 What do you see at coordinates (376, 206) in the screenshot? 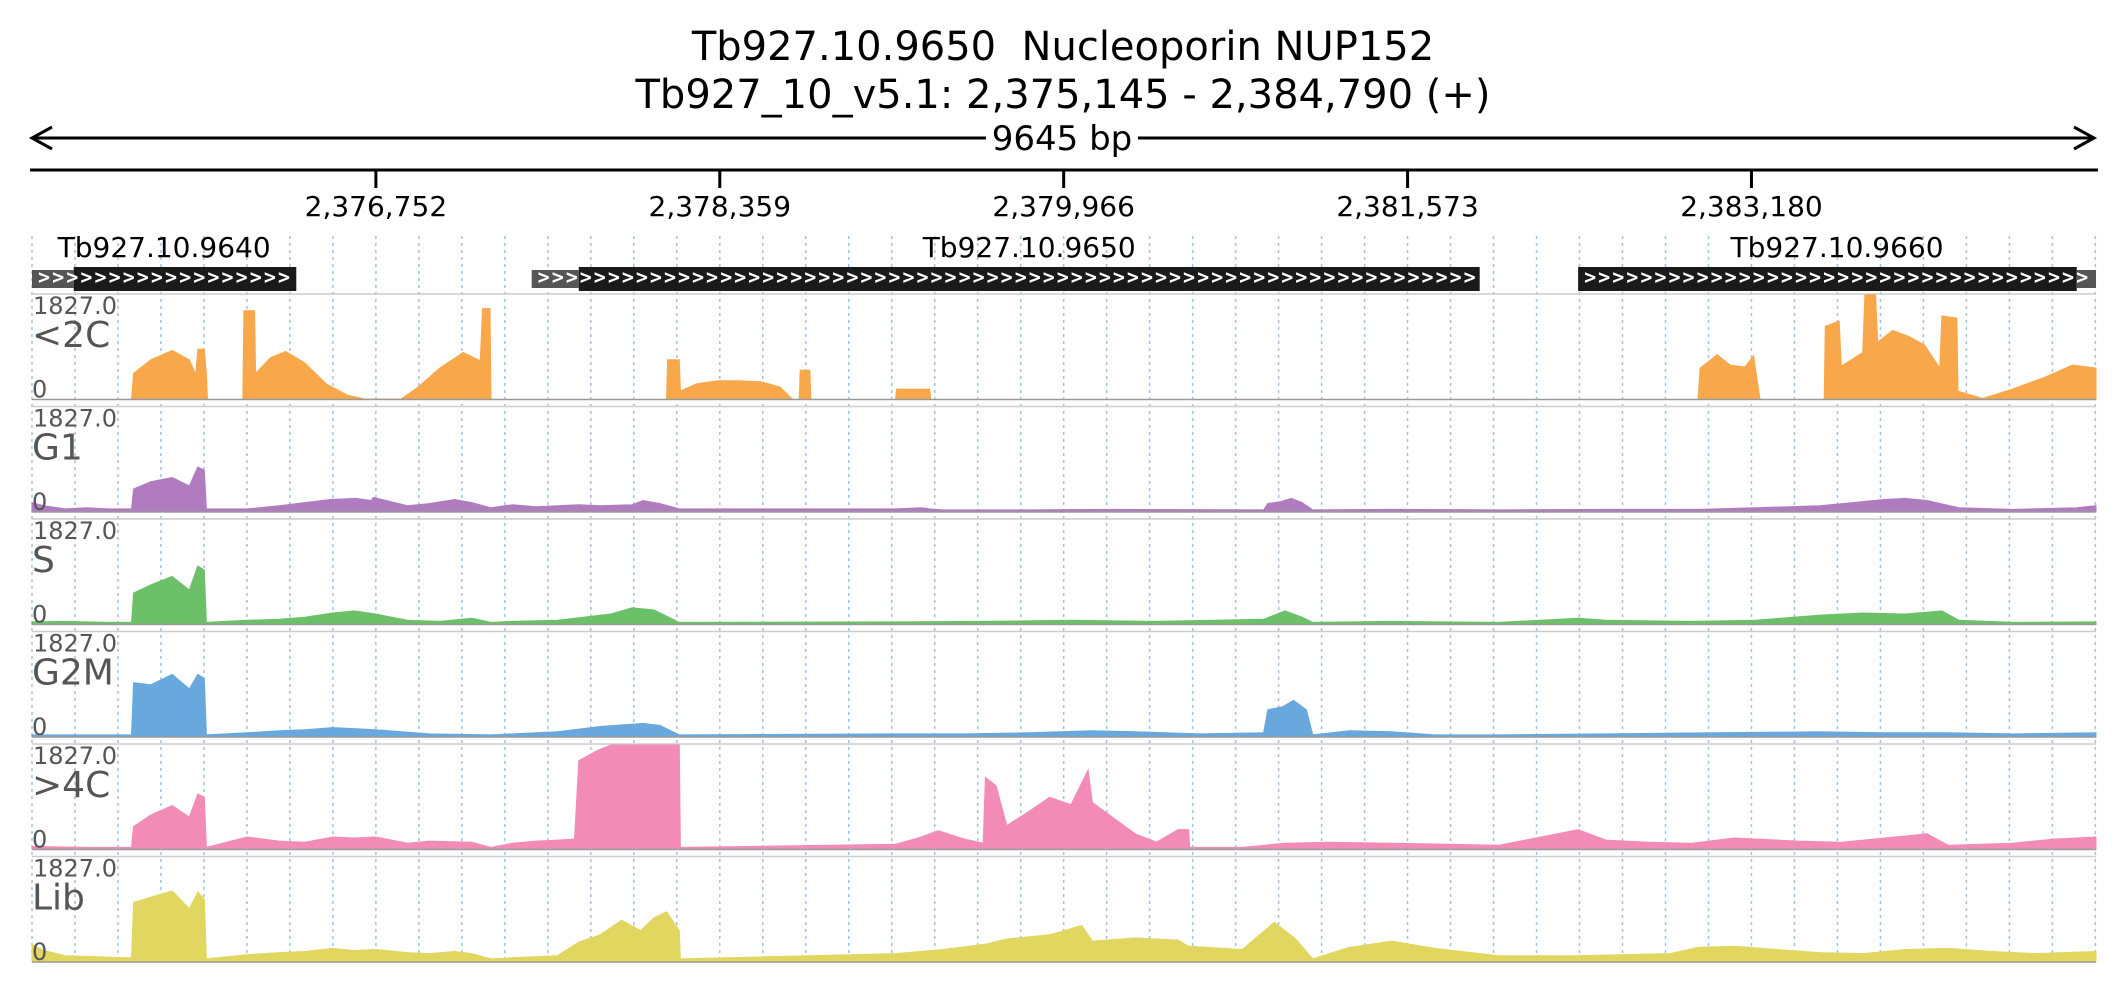
I see `x-tick-label: 2,376,752` at bounding box center [376, 206].